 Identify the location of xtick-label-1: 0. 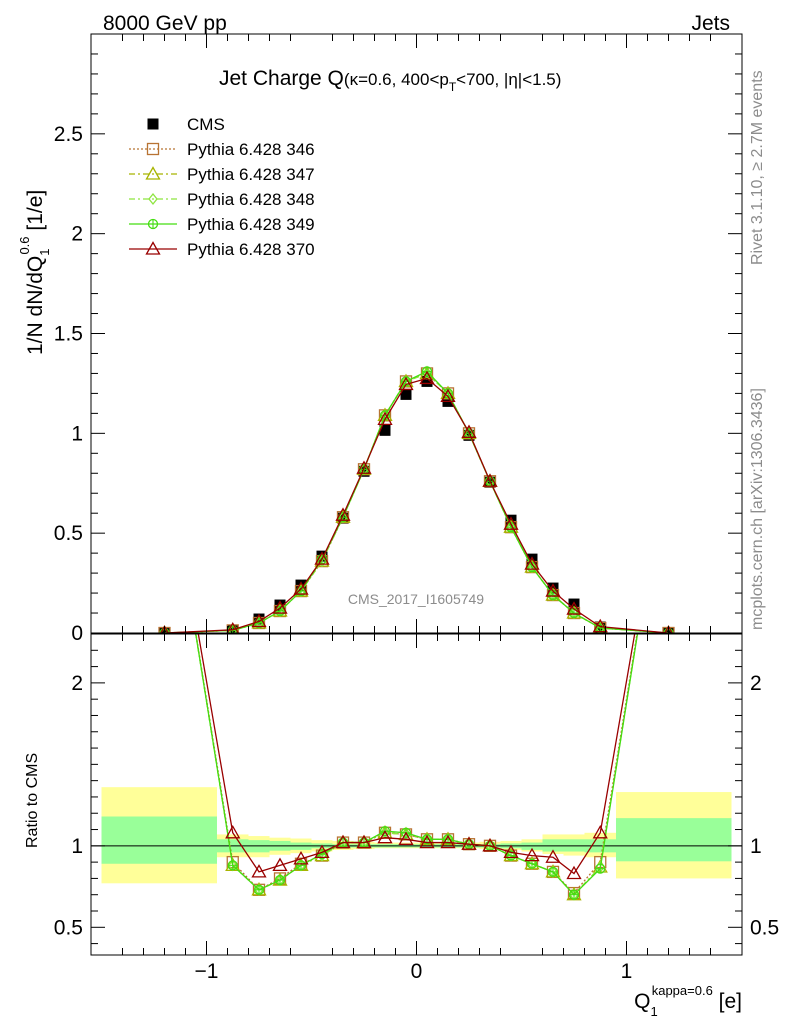
(417, 971).